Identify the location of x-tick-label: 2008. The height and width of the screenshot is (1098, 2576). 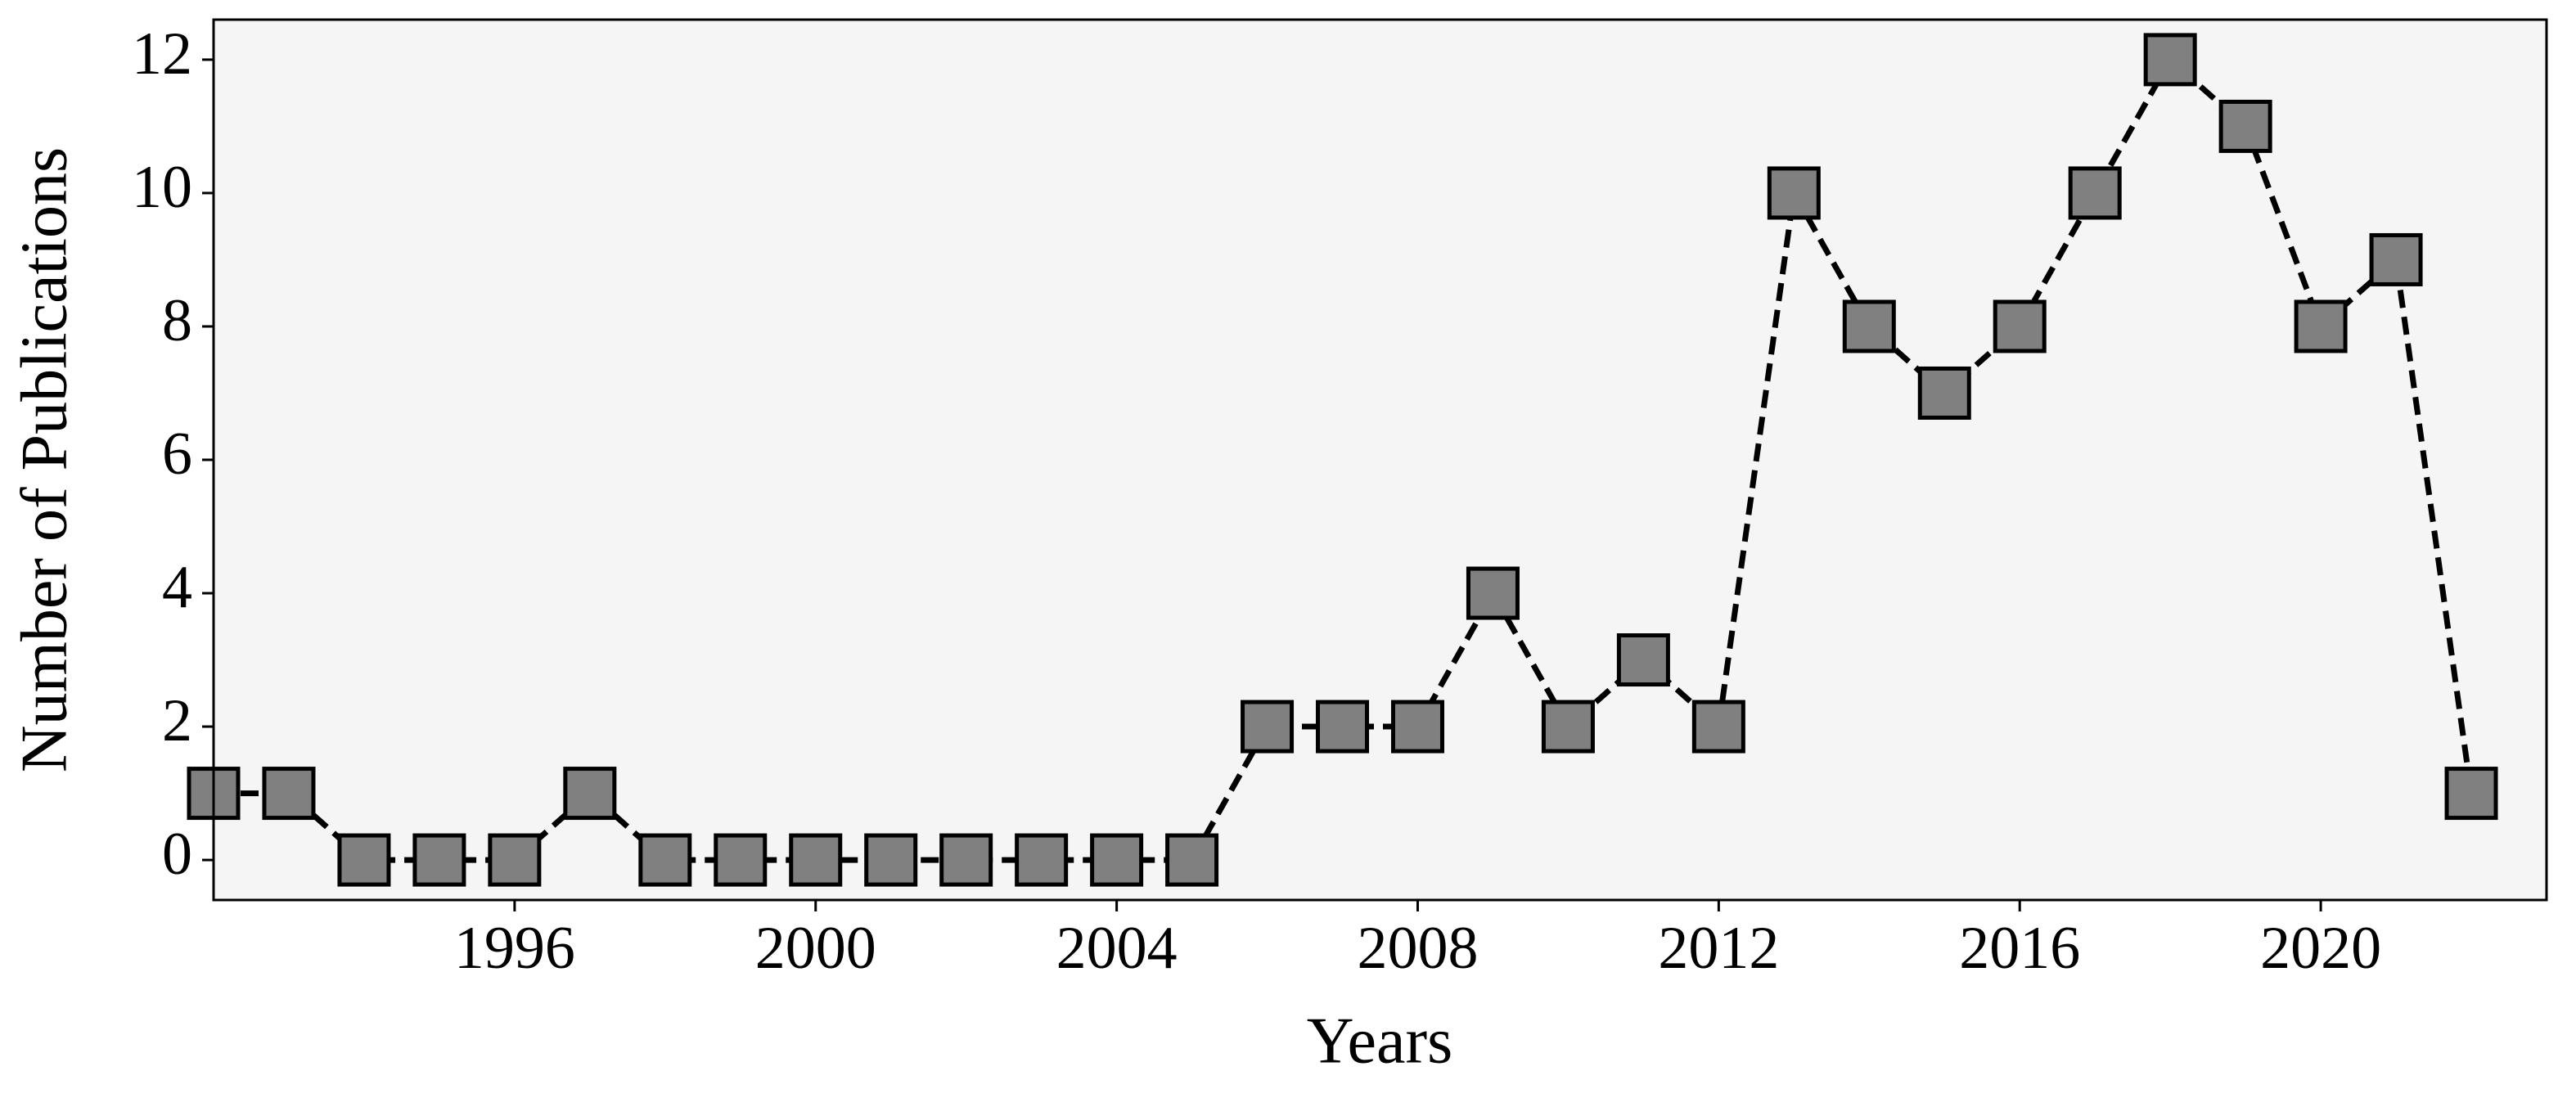
(1417, 949).